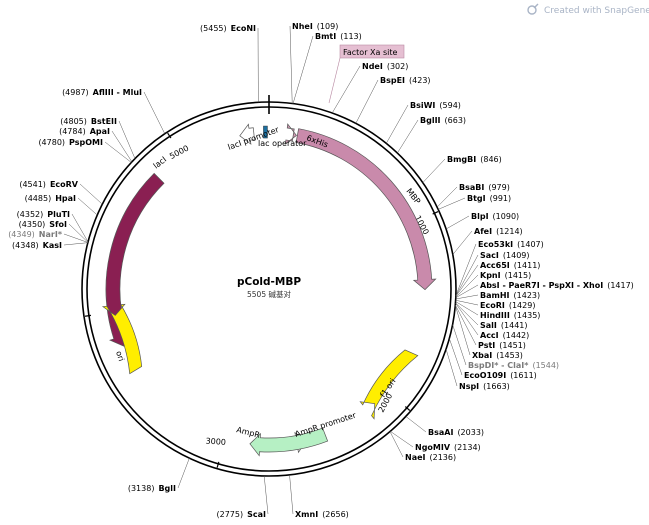 This screenshot has height=525, width=649. I want to click on restriction-site: NdeI (302), so click(385, 66).